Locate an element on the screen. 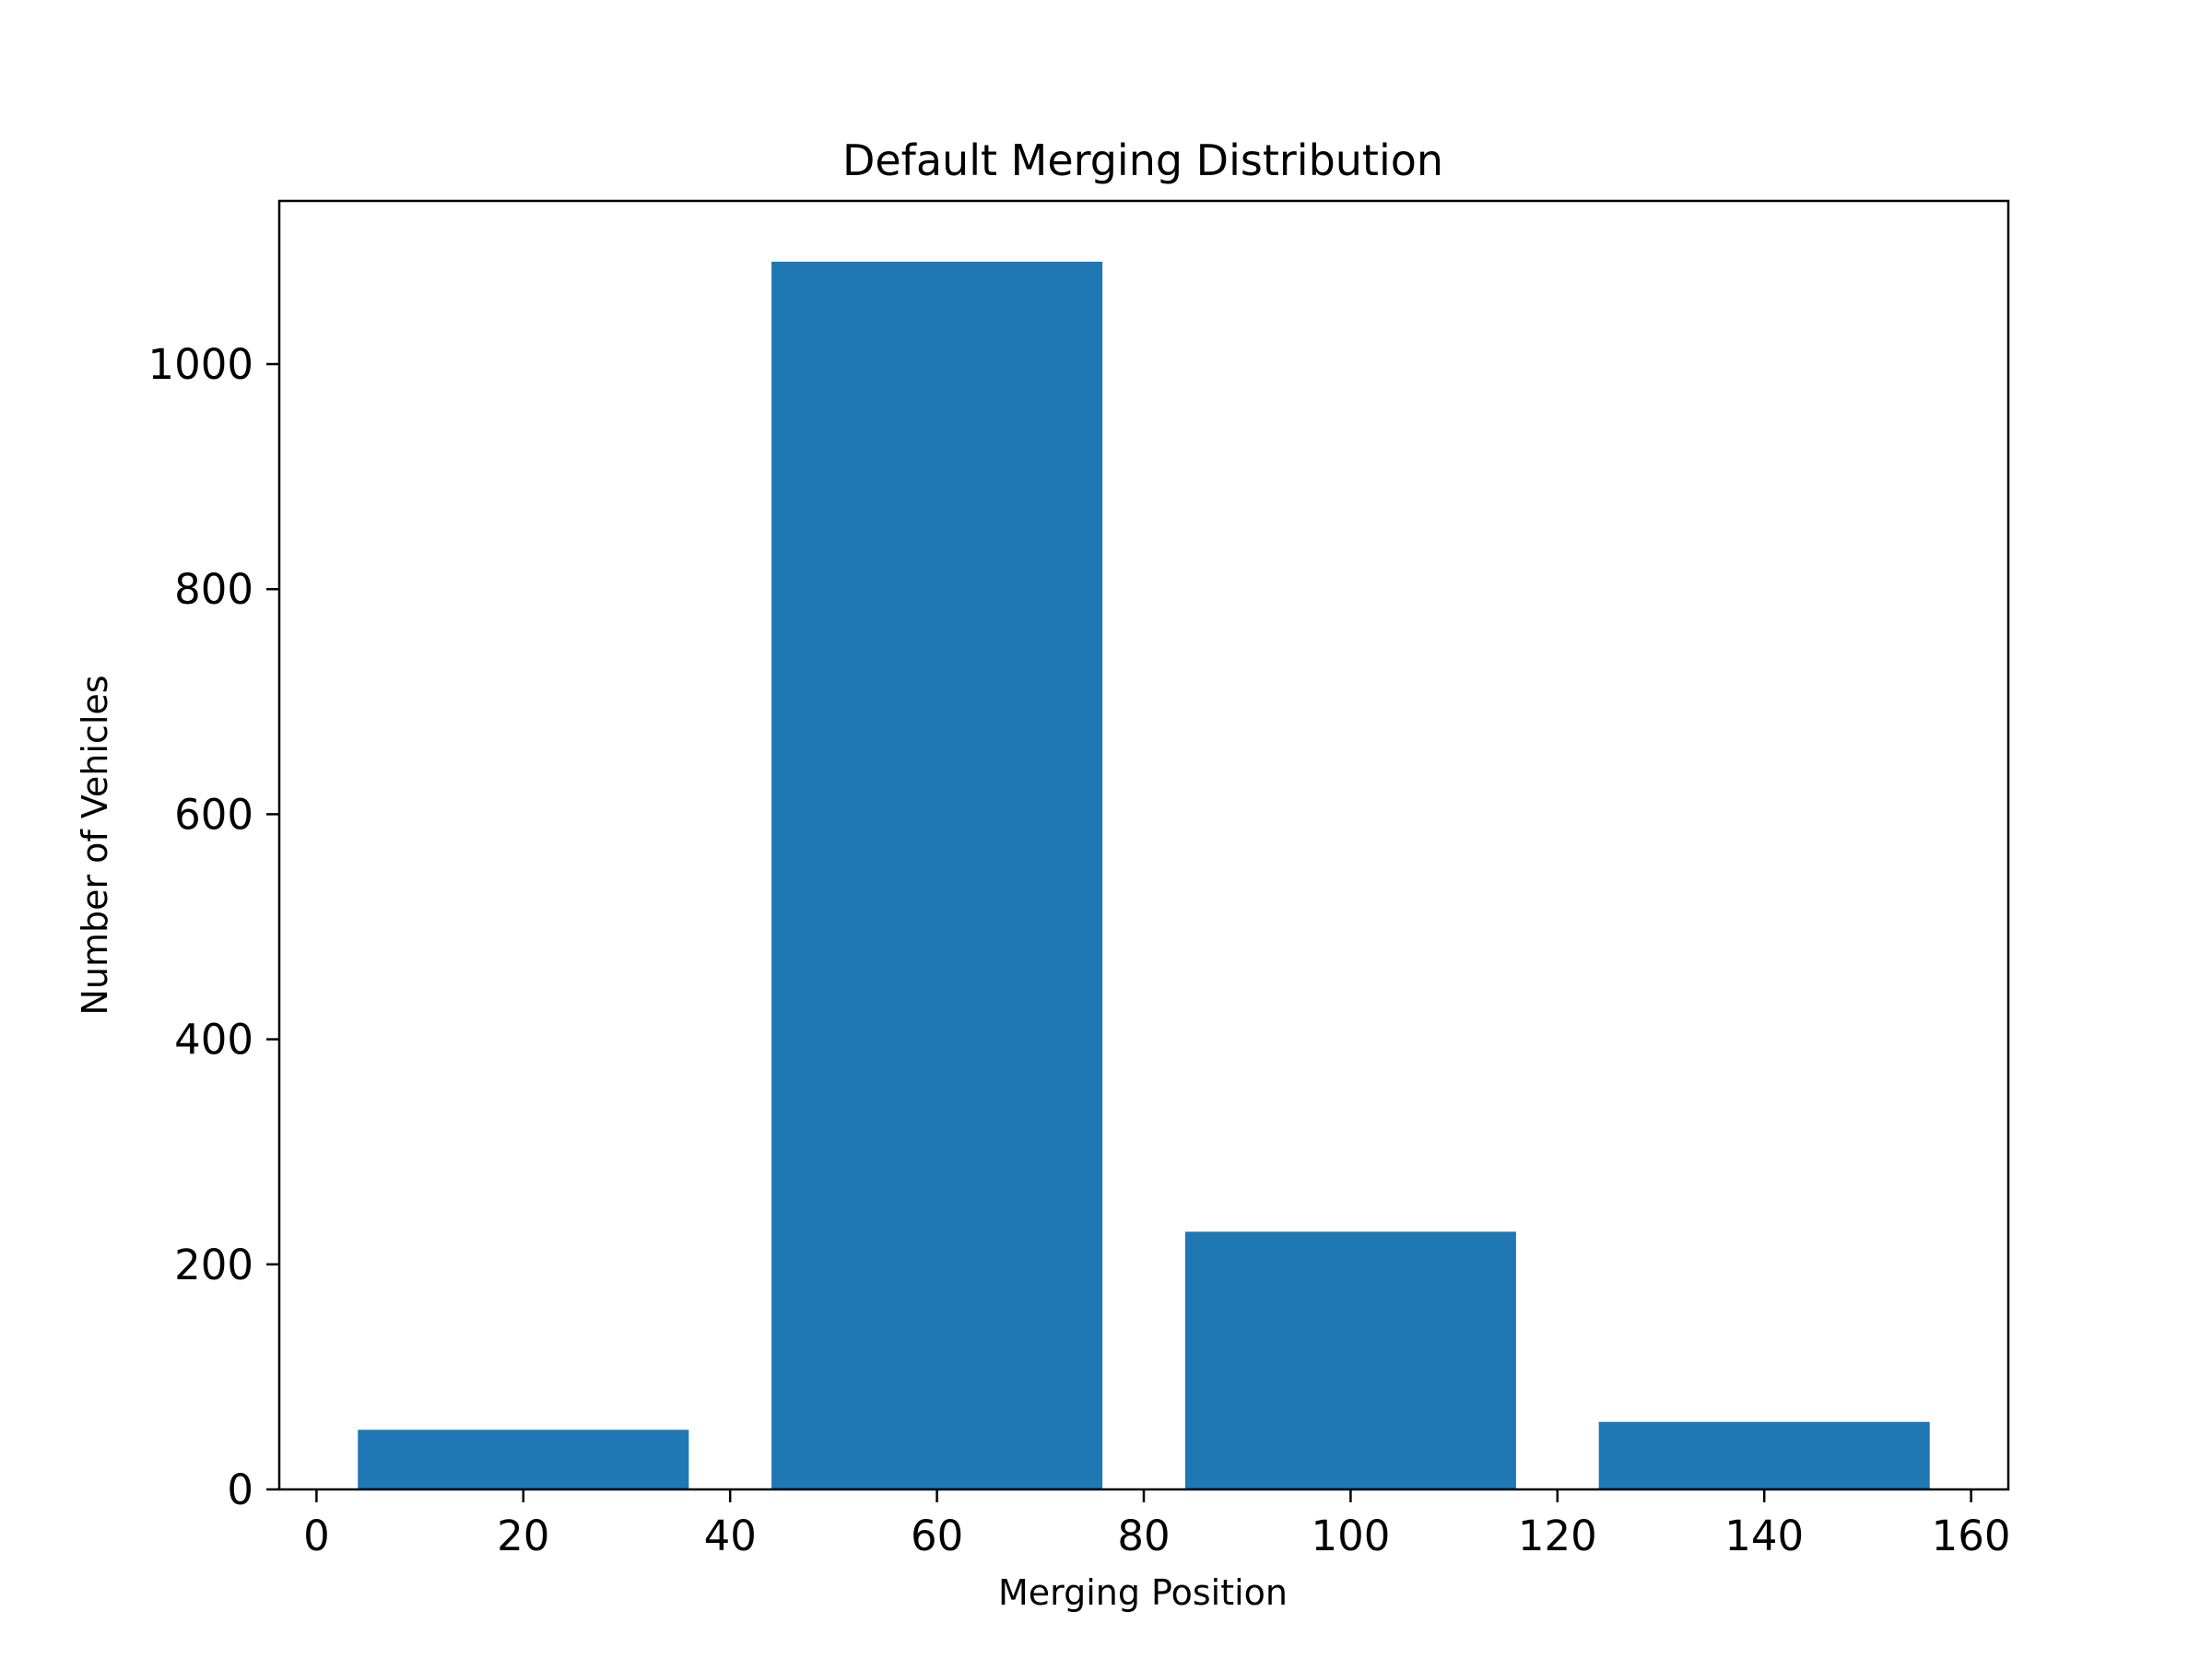  x-tick-label: 160 is located at coordinates (1971, 1536).